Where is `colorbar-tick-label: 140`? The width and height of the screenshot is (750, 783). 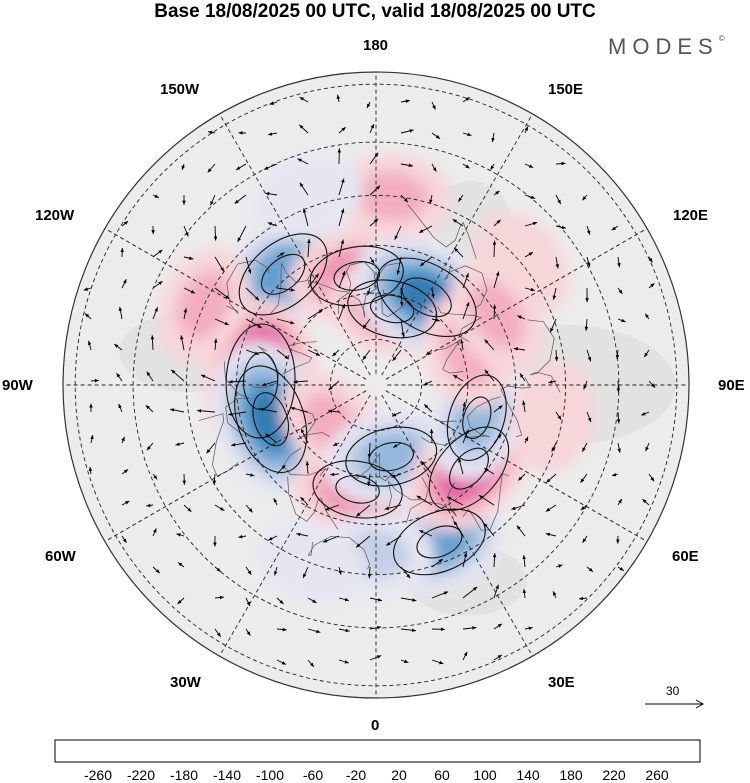 colorbar-tick-label: 140 is located at coordinates (528, 775).